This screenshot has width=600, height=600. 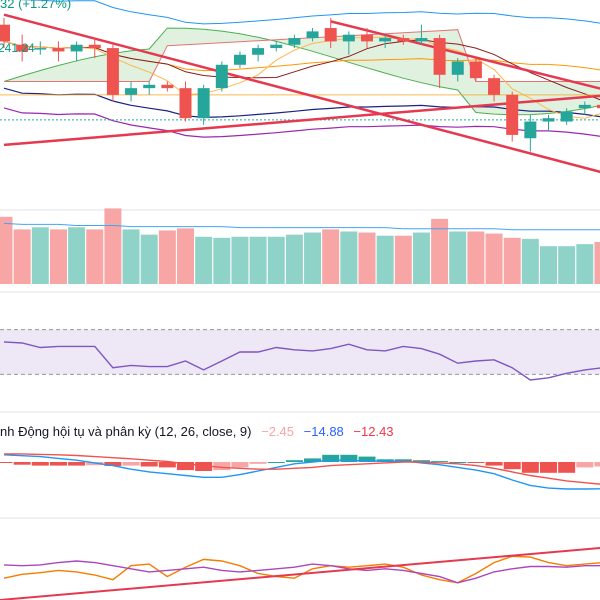 I want to click on macd-line, so click(x=301, y=472).